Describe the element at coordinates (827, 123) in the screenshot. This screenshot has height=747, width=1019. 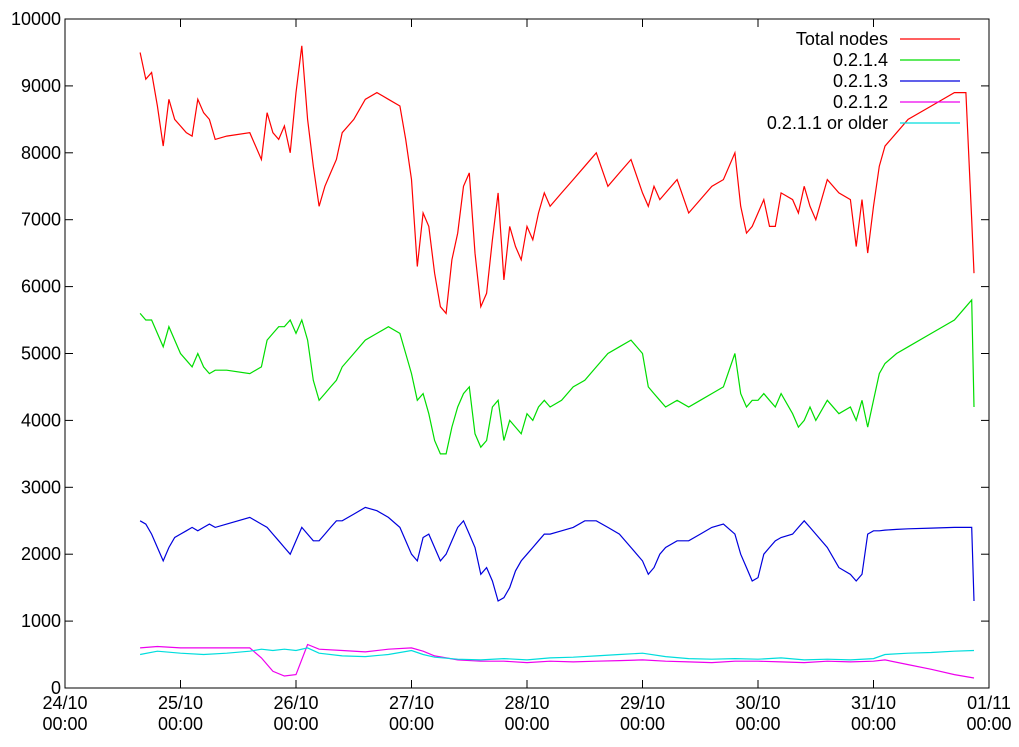
I see `legend-label: 0.2.1.1 or older` at that location.